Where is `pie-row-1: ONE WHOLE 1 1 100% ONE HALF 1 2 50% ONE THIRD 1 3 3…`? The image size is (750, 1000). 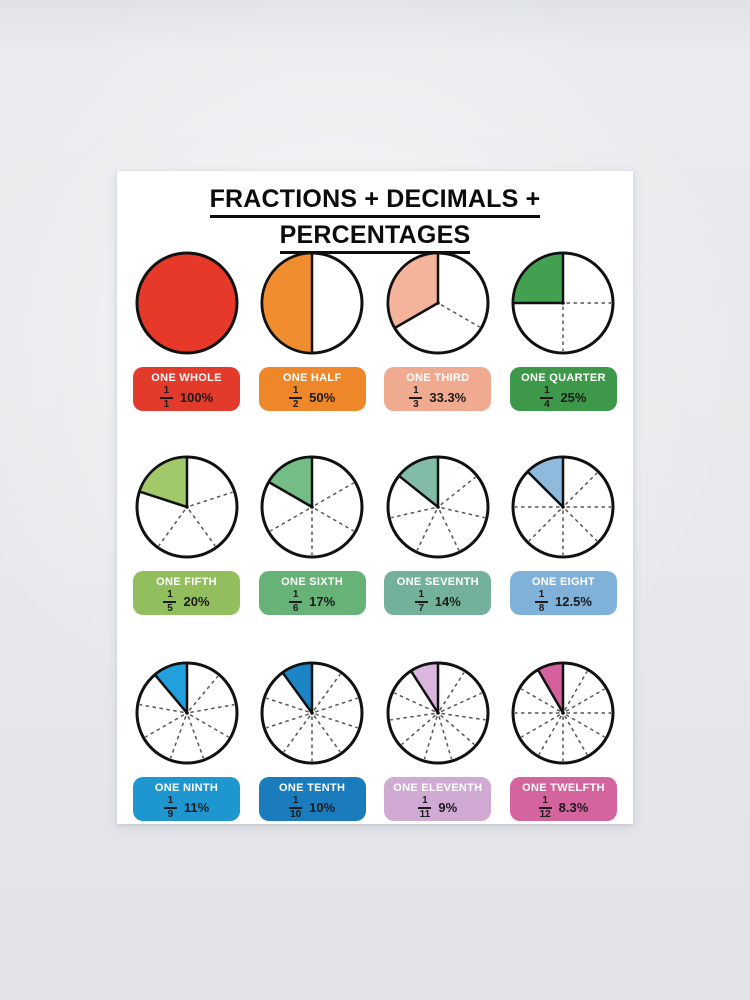 pie-row-1: ONE WHOLE 1 1 100% ONE HALF 1 2 50% ONE THIRD 1 3 3… is located at coordinates (375, 331).